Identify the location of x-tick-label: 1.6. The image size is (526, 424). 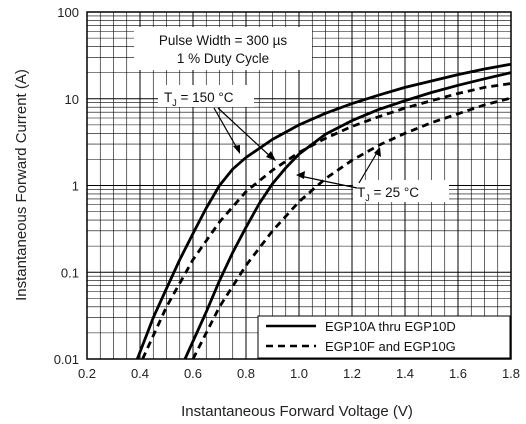
(458, 373).